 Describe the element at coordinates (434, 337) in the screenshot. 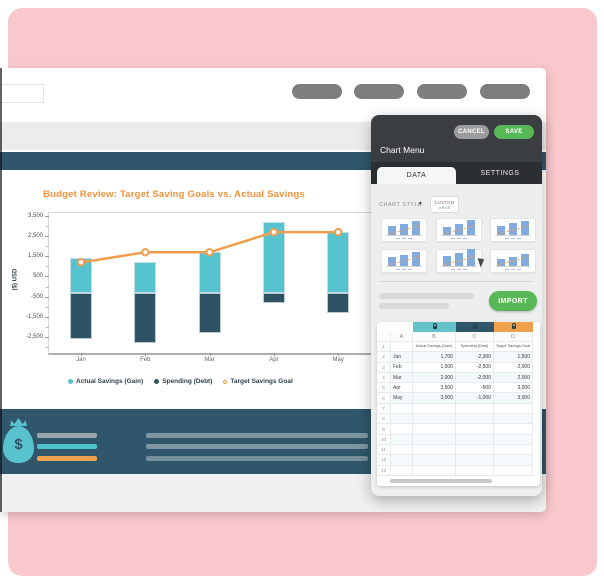

I see `sheet-column-header: B` at that location.